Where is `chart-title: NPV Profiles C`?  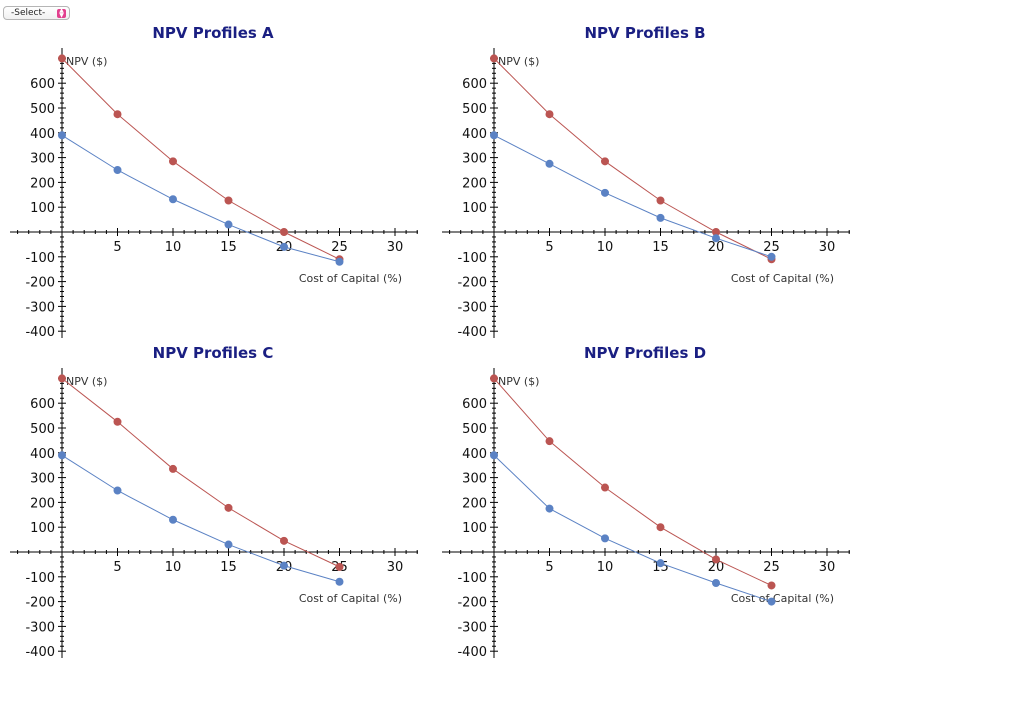 chart-title: NPV Profiles C is located at coordinates (213, 353).